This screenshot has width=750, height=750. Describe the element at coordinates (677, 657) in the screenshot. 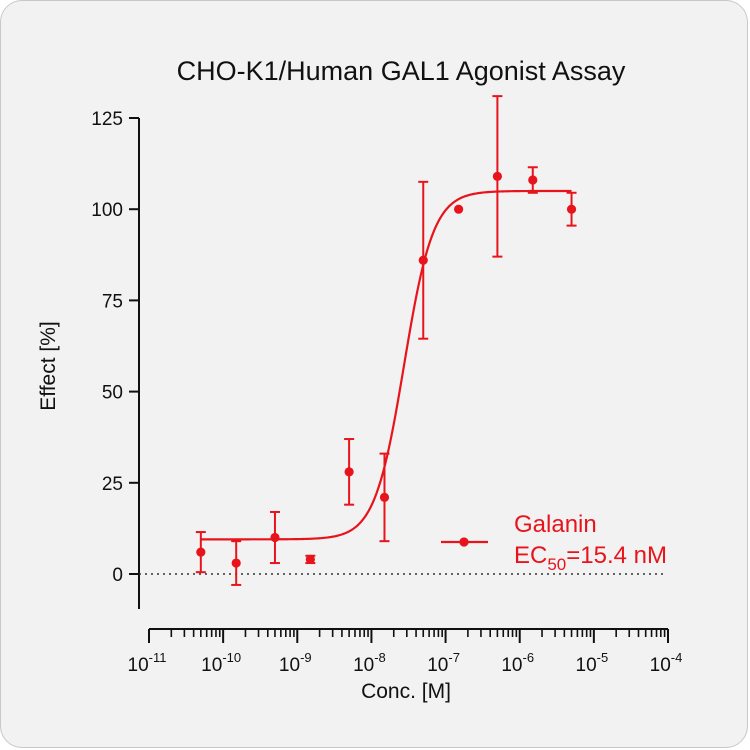

I see `x-tick-exponent: -4` at that location.